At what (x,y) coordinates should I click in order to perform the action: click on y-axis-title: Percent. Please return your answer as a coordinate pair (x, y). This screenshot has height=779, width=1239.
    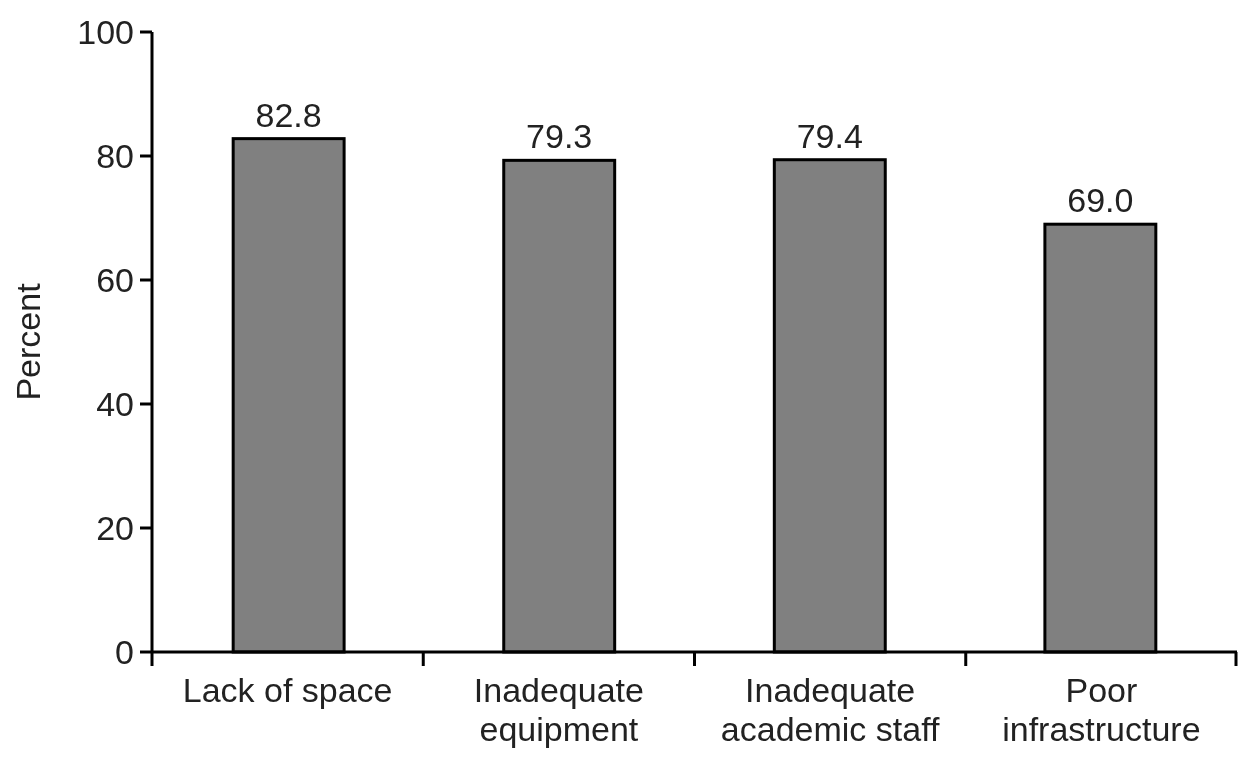
    Looking at the image, I should click on (28, 341).